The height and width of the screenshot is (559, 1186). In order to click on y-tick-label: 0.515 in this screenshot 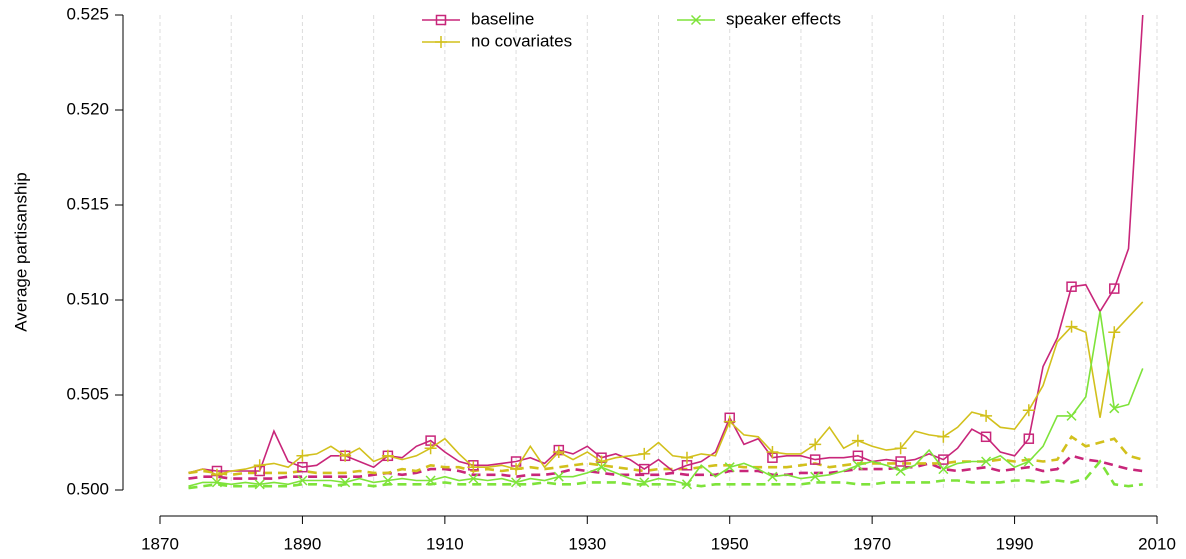, I will do `click(87, 203)`.